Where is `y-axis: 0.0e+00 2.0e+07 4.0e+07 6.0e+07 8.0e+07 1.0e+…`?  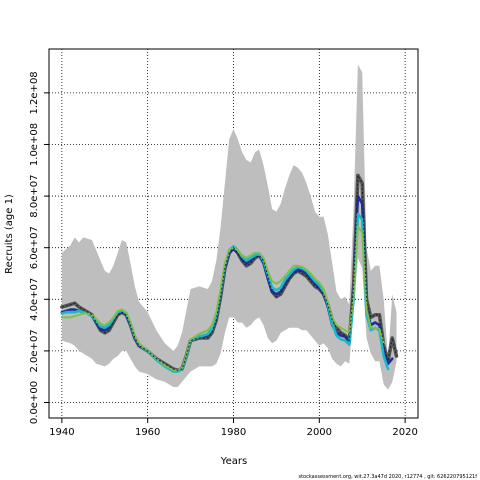
y-axis: 0.0e+00 2.0e+07 4.0e+07 6.0e+07 8.0e+07 1.0e+… is located at coordinates (39, 247).